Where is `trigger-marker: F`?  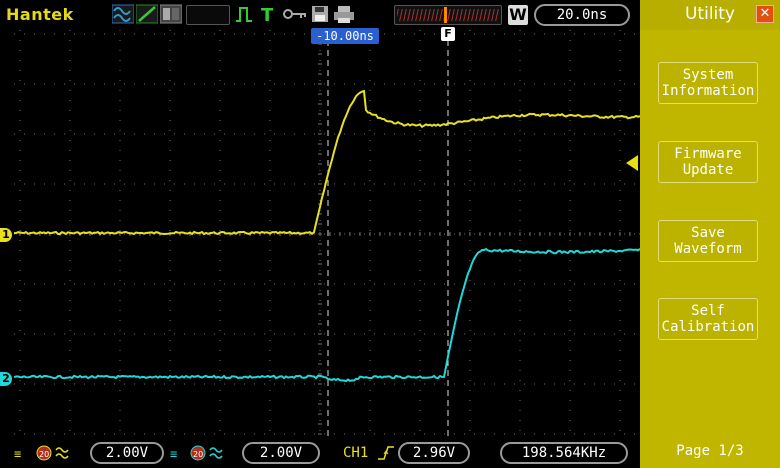 trigger-marker: F is located at coordinates (448, 34).